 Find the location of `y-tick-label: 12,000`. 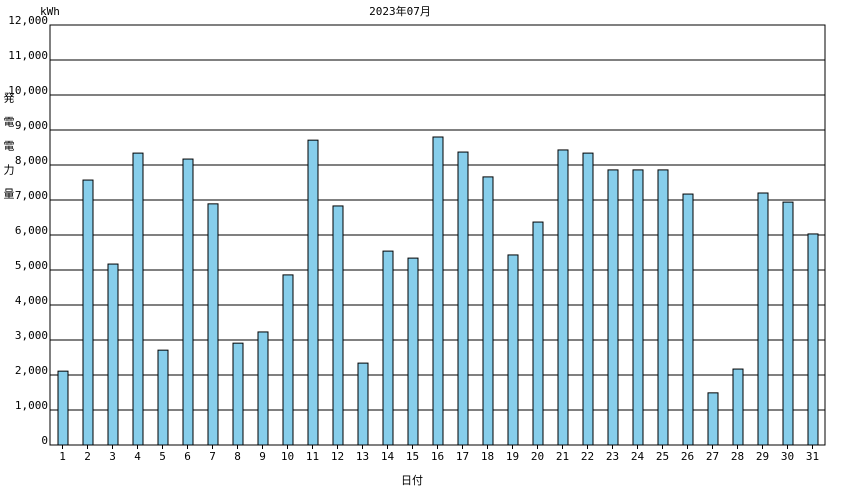

y-tick-label: 12,000 is located at coordinates (28, 20).